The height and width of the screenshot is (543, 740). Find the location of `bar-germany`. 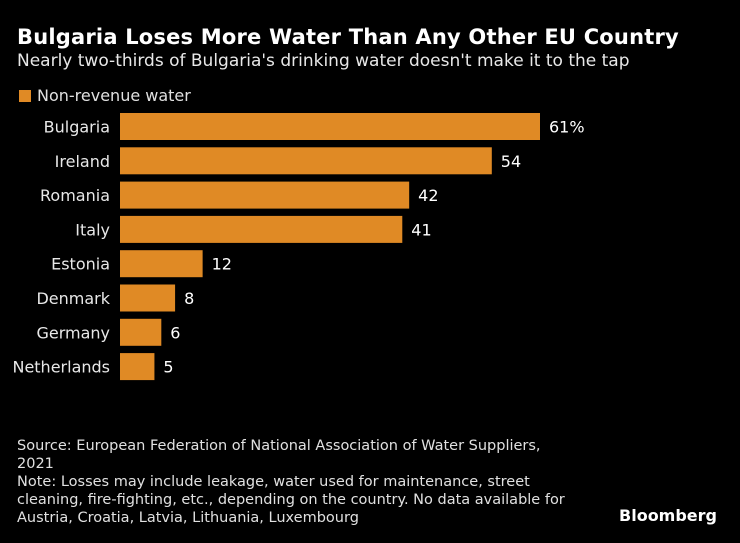

bar-germany is located at coordinates (141, 332).